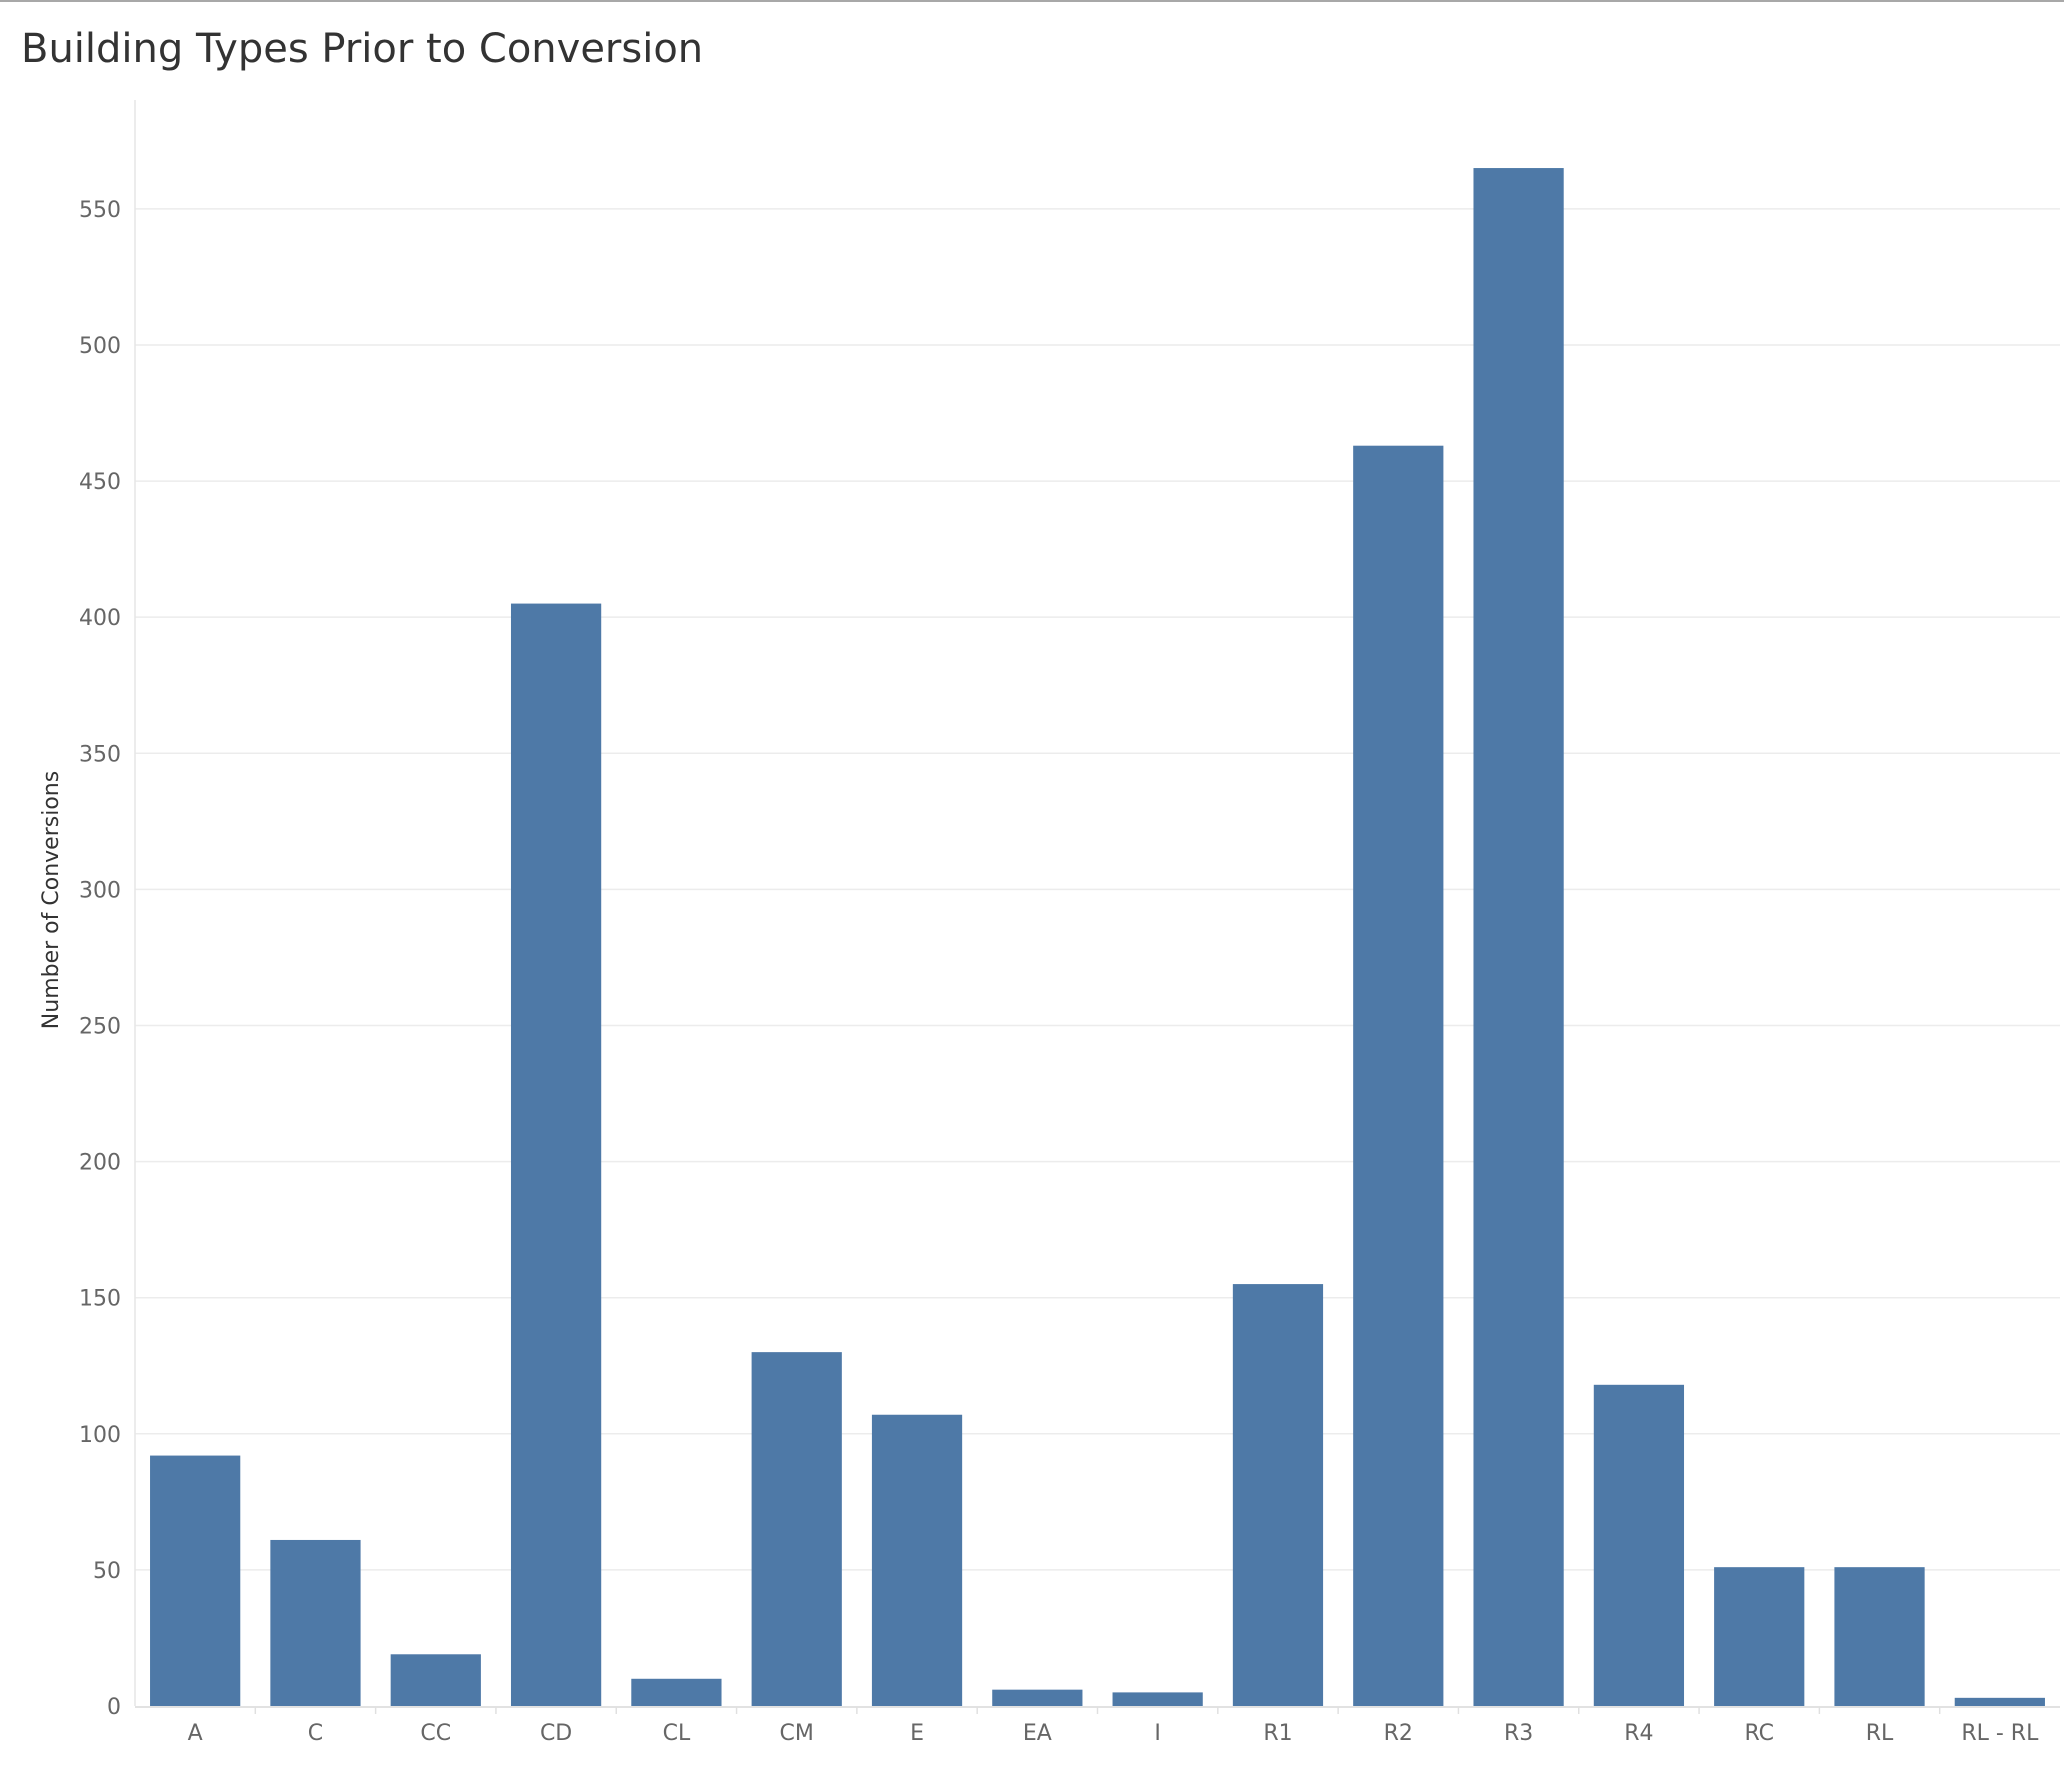 The width and height of the screenshot is (2064, 1766). What do you see at coordinates (100, 959) in the screenshot?
I see `y-tick-labels: 0 50 100 150 200 250 300 350 400 450 500 550` at bounding box center [100, 959].